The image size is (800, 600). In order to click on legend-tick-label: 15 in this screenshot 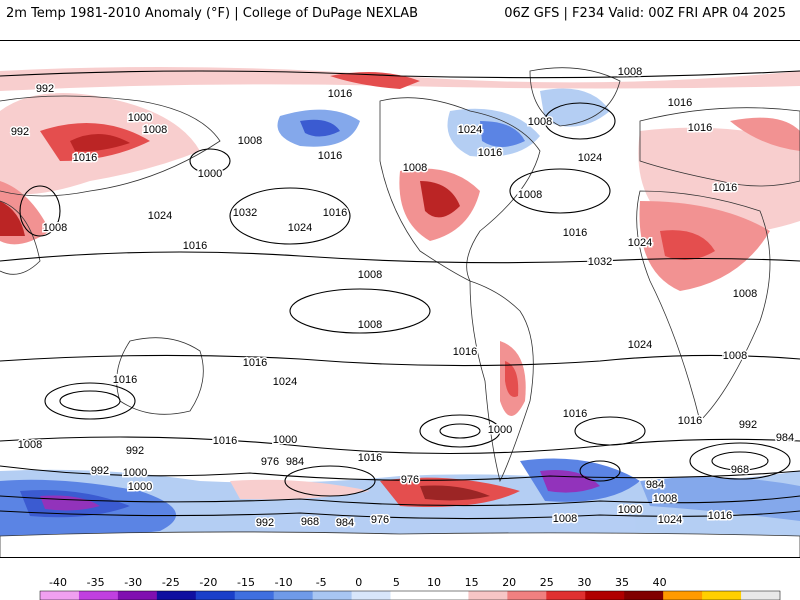, I will do `click(471, 582)`.